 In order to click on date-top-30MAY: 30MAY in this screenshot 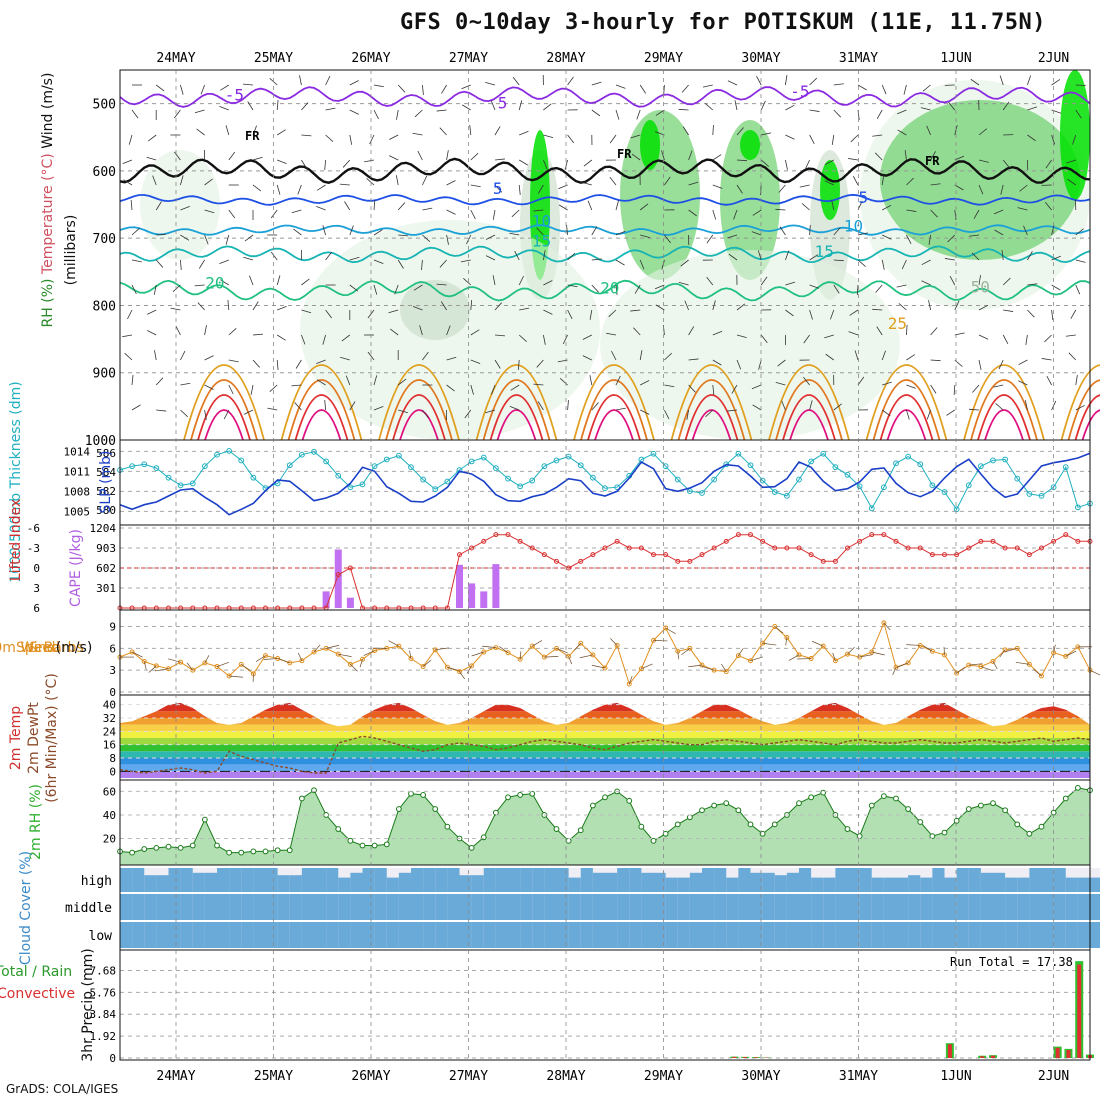, I will do `click(760, 58)`.